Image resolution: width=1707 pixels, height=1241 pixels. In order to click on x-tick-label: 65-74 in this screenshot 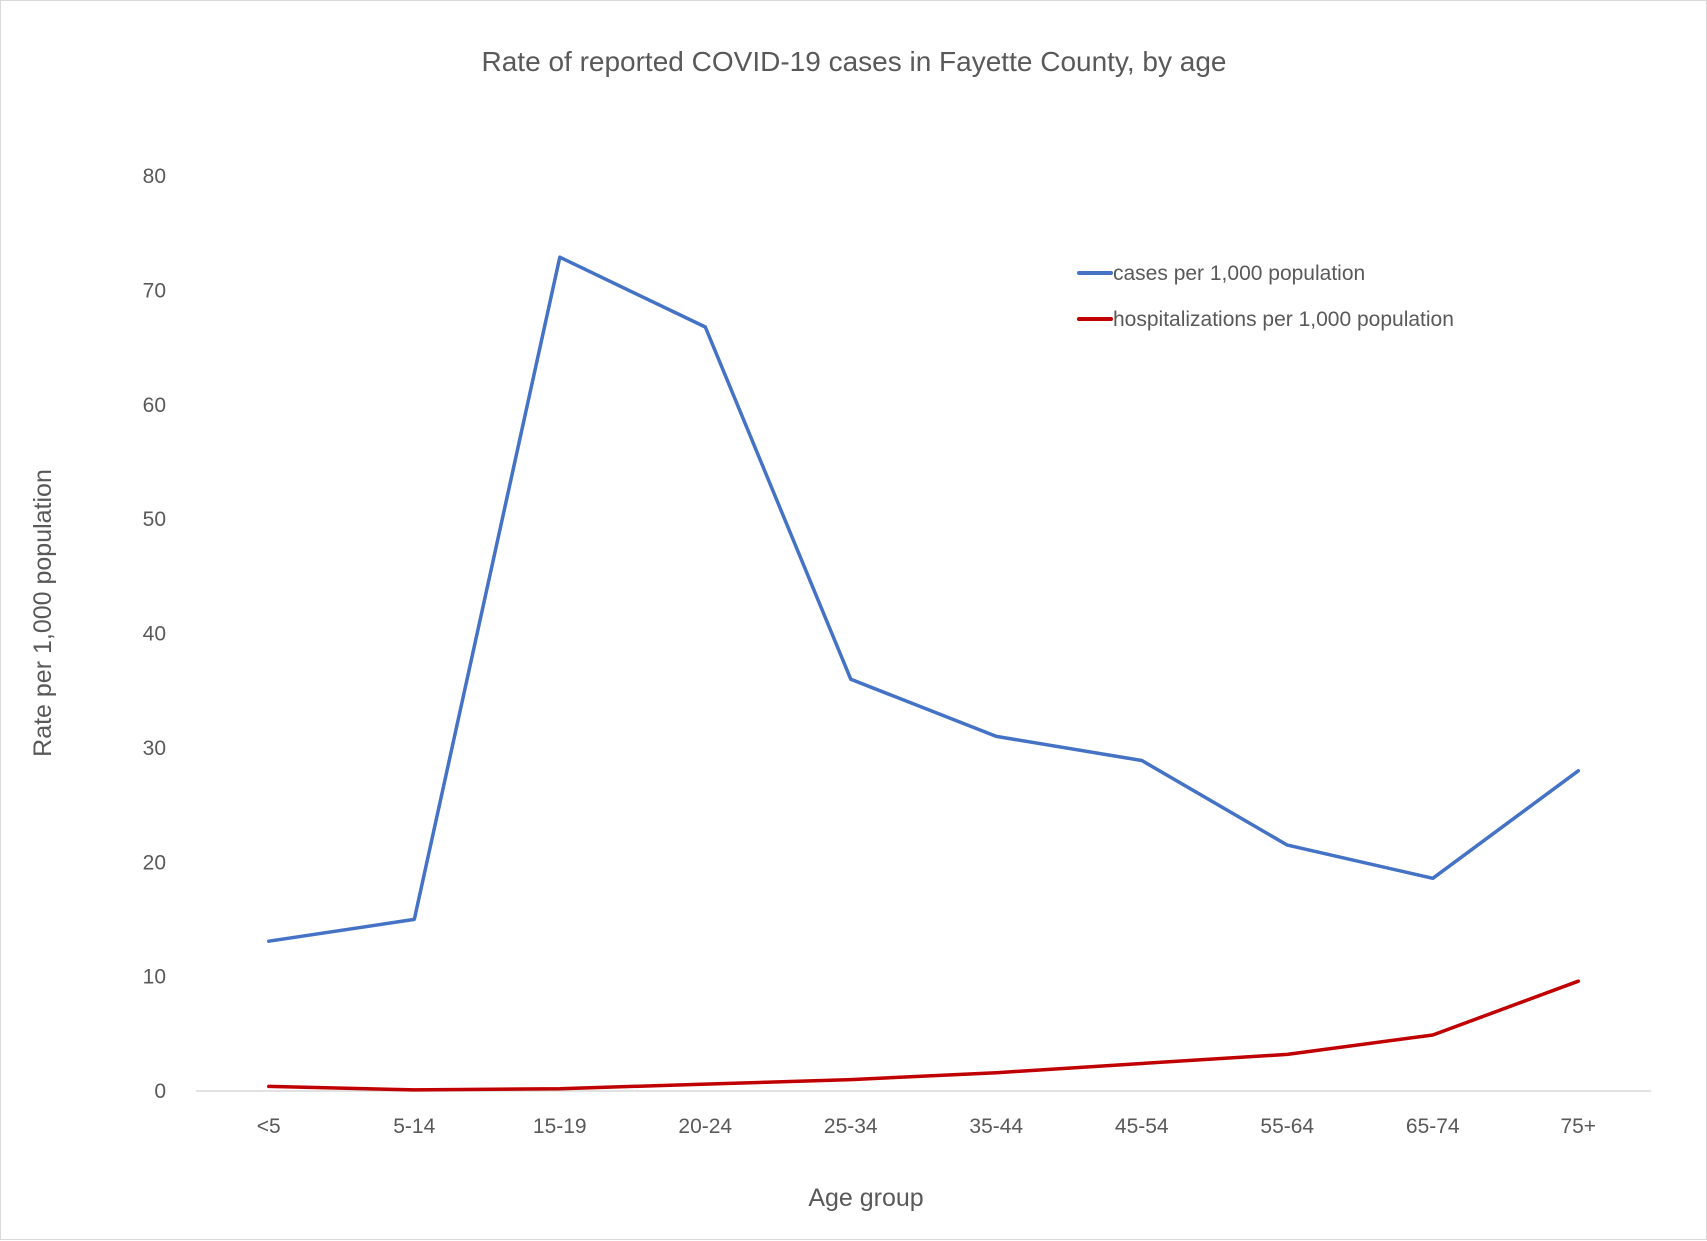, I will do `click(1433, 1126)`.